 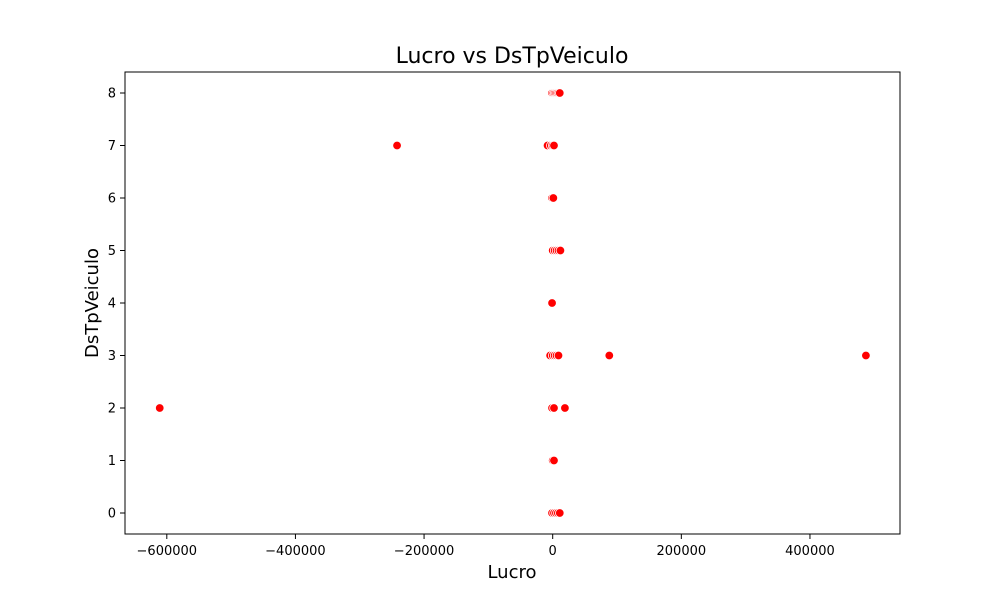 What do you see at coordinates (112, 409) in the screenshot?
I see `y-tick-label: 2` at bounding box center [112, 409].